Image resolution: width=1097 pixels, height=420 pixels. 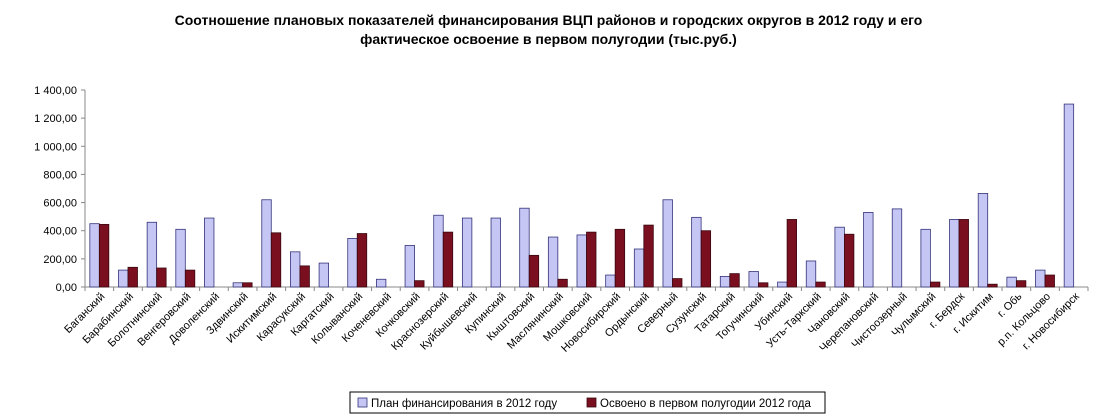 I want to click on y-tick-label: 1 200,00, so click(x=55, y=119).